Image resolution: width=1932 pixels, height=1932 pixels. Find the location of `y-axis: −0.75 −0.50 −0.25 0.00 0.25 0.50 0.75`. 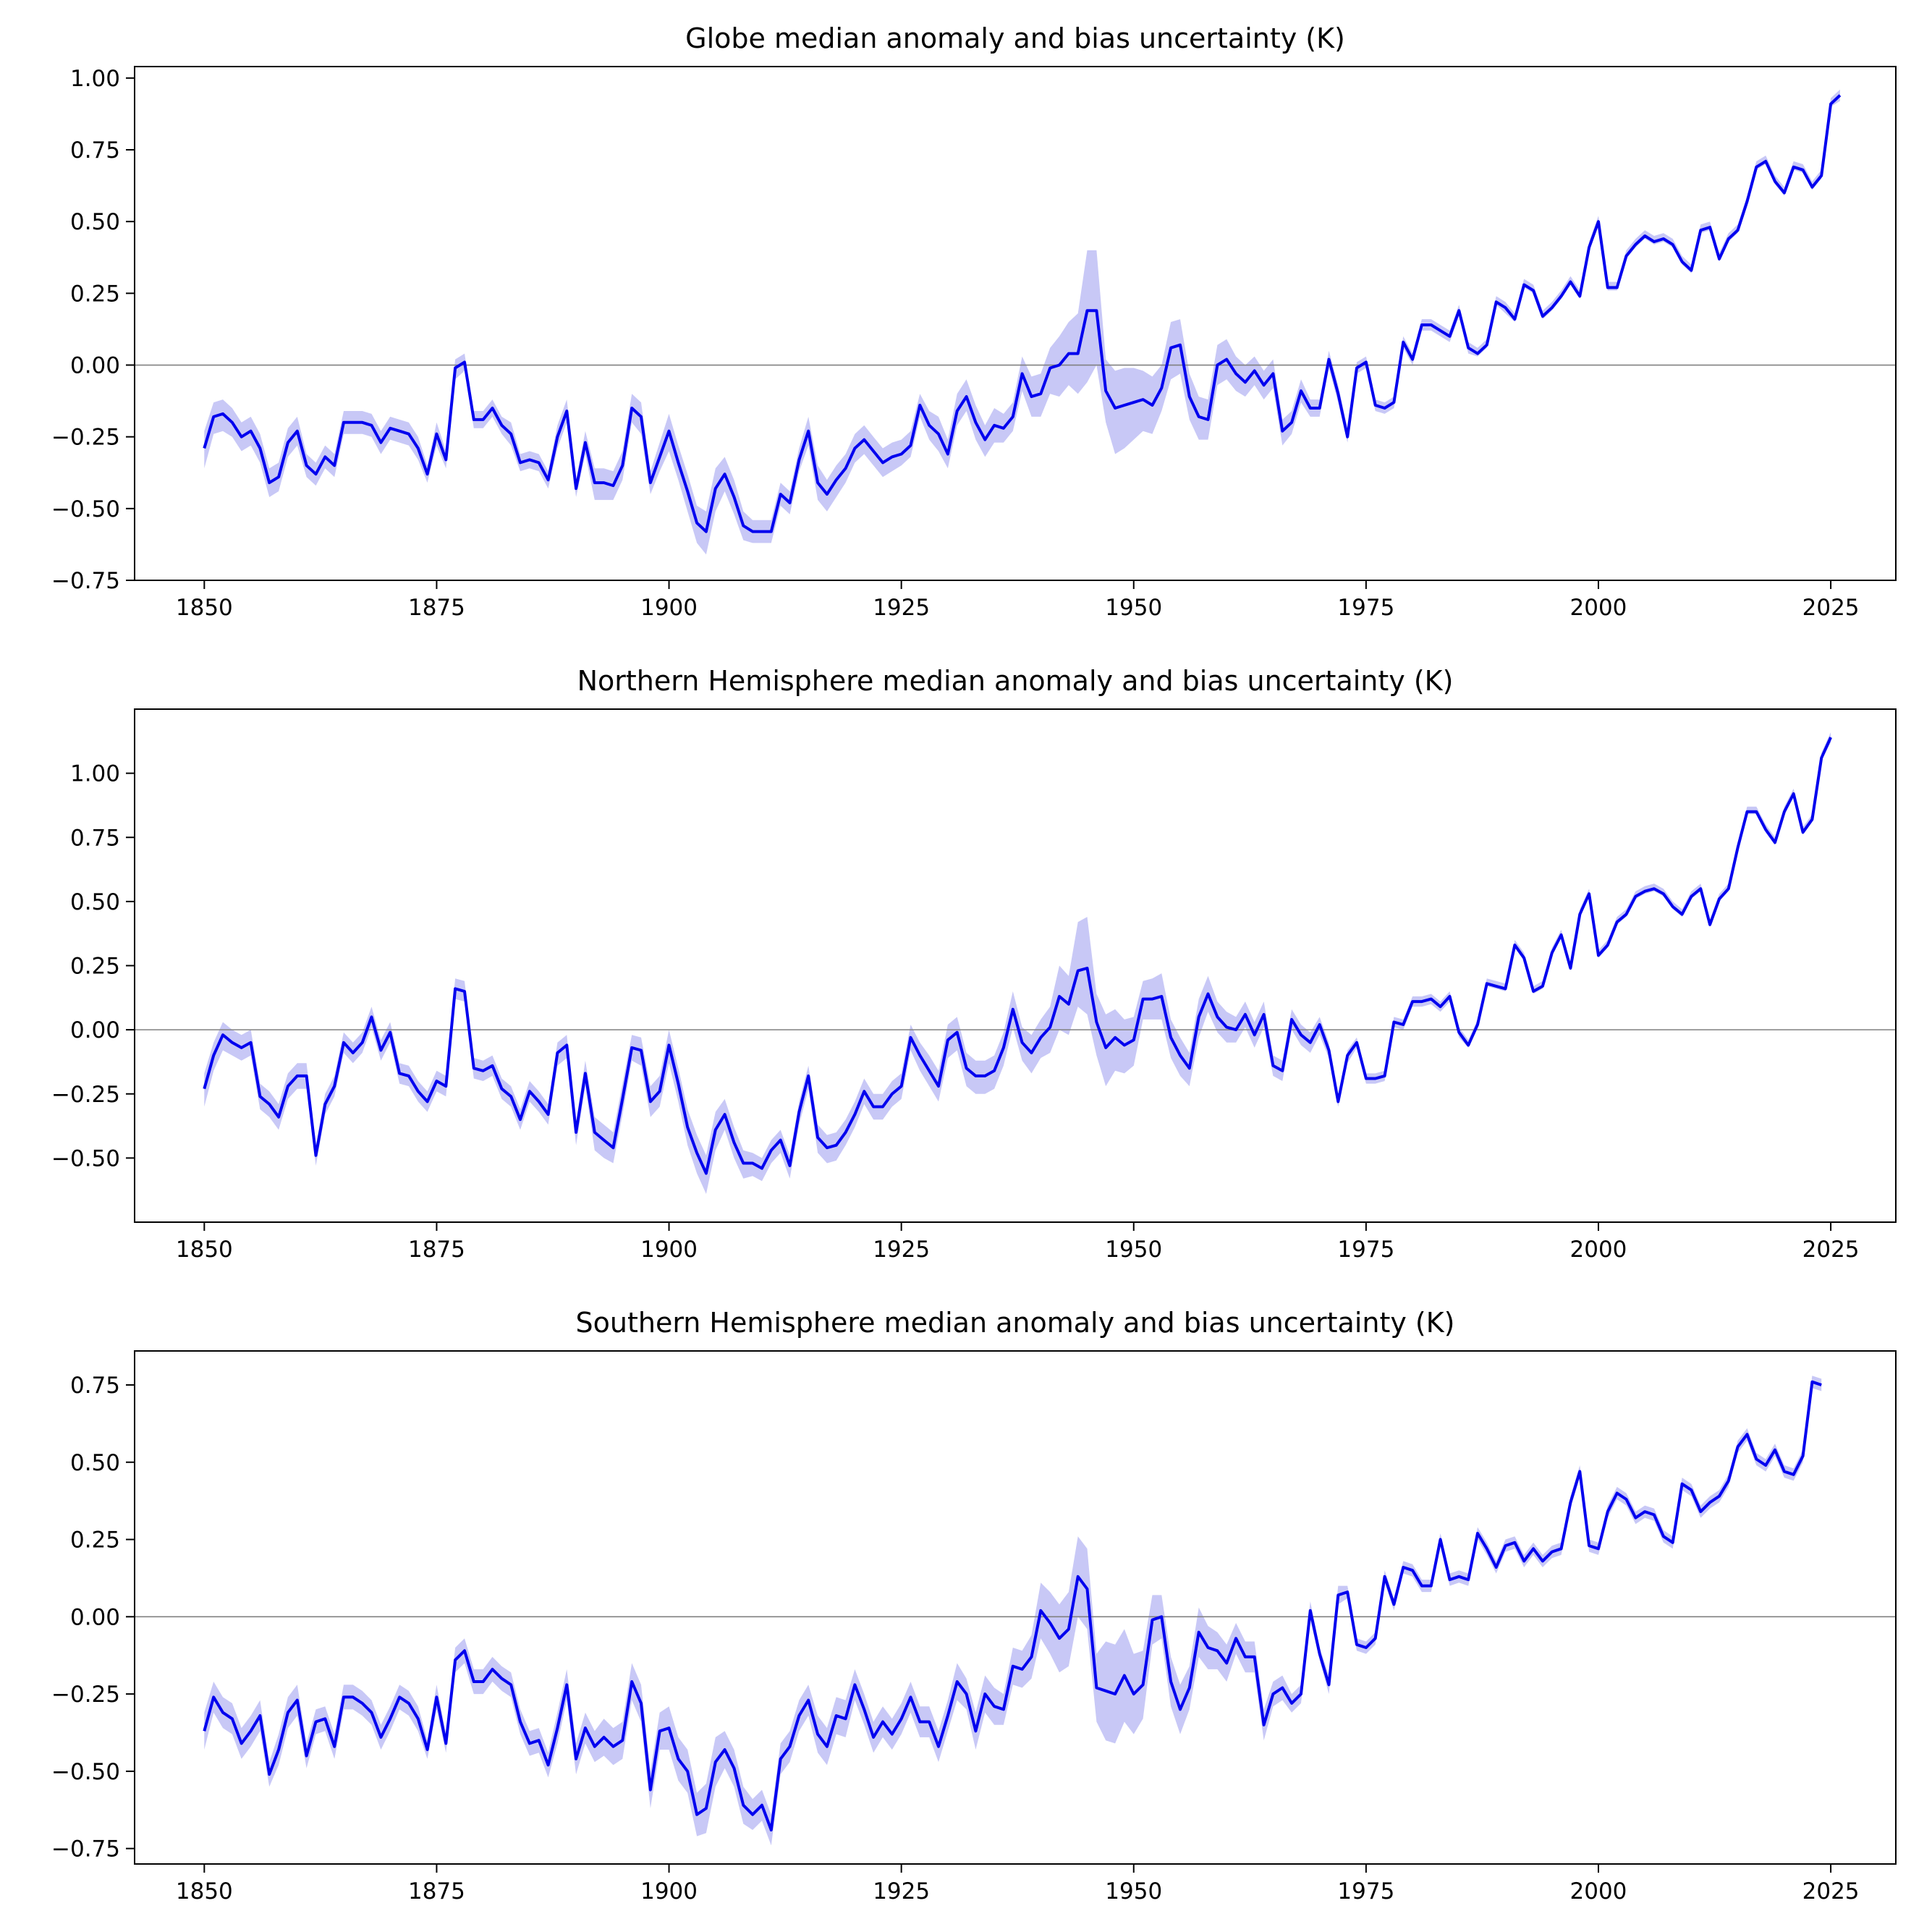

y-axis: −0.75 −0.50 −0.25 0.00 0.25 0.50 0.75 is located at coordinates (93, 1618).